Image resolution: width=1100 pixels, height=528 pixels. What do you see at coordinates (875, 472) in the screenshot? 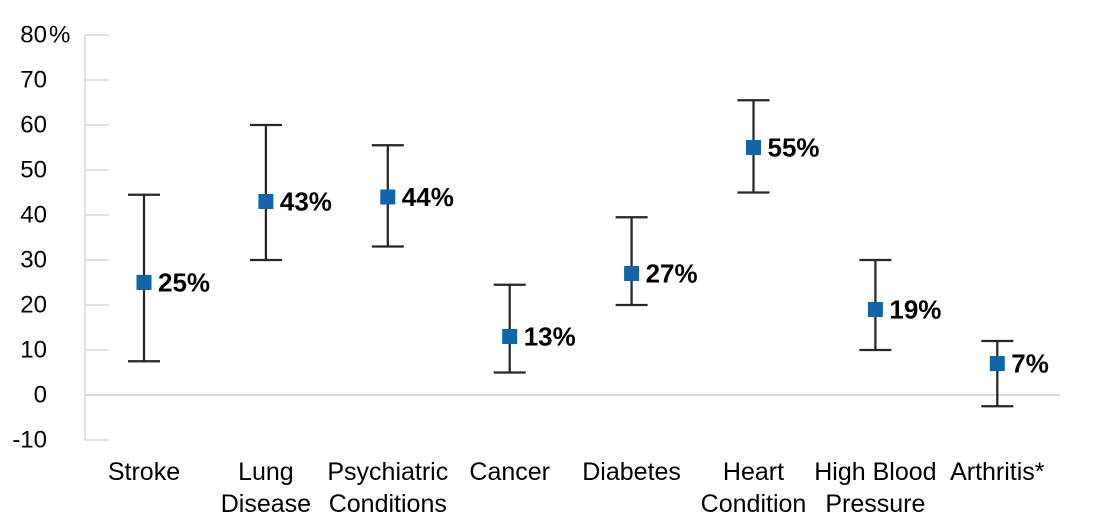
I see `x-label-high-blood-pressure-line1: High Blood` at bounding box center [875, 472].